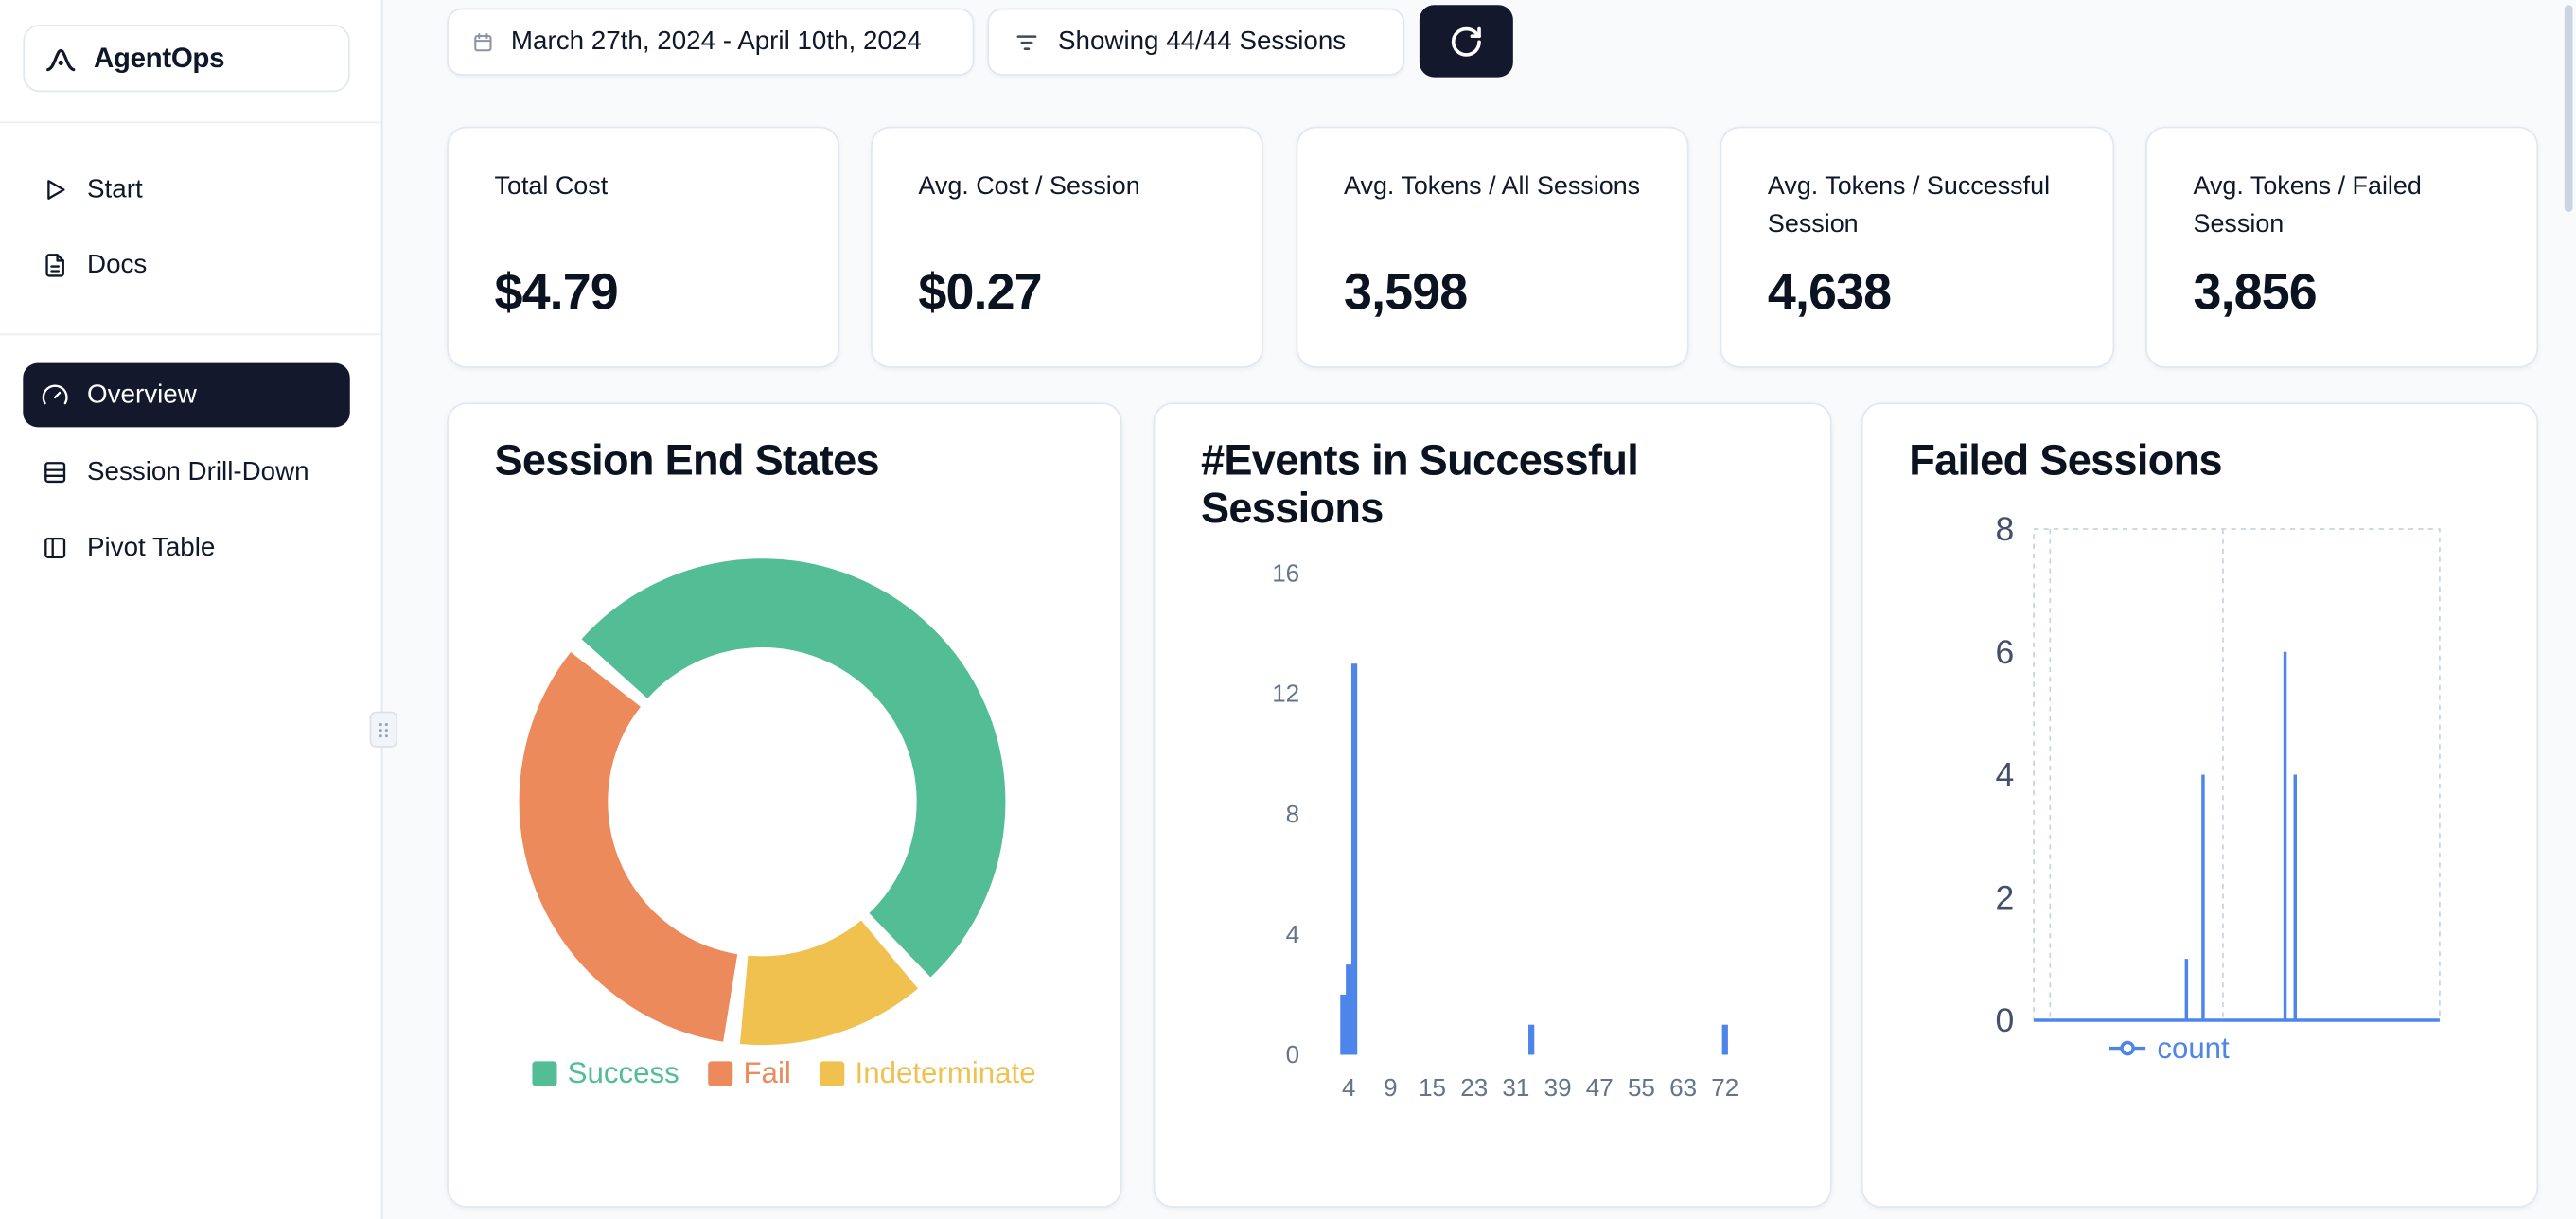 Image resolution: width=2576 pixels, height=1219 pixels. Describe the element at coordinates (55, 472) in the screenshot. I see `rows-icon` at that location.